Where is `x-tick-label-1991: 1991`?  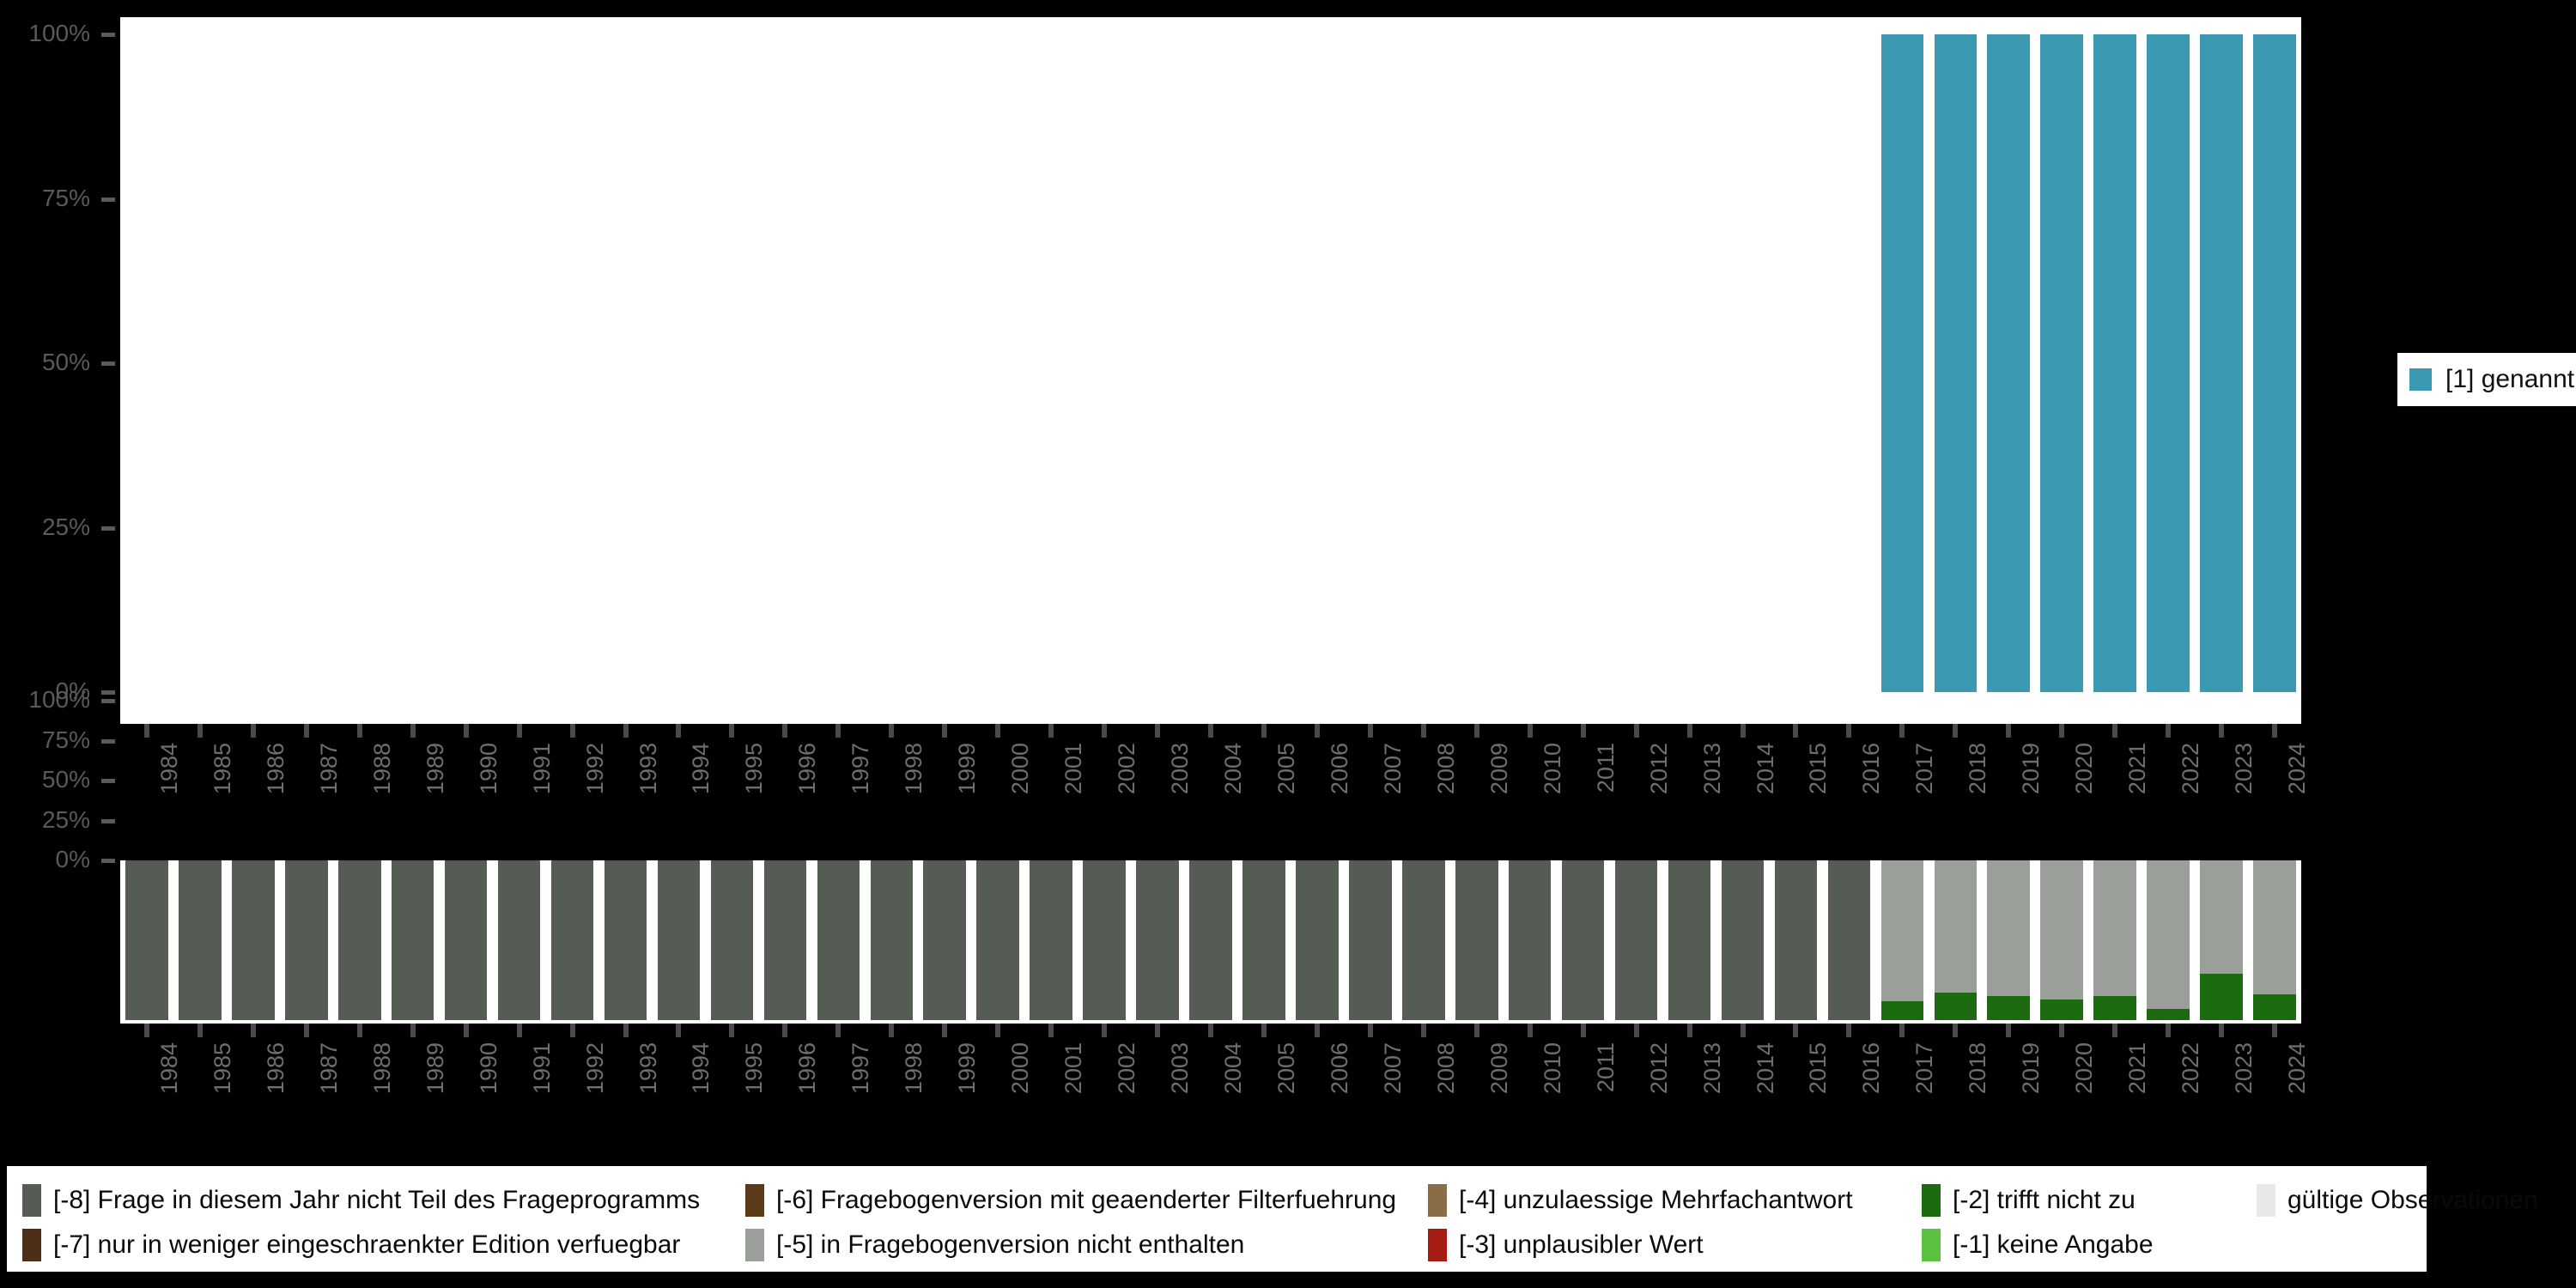 x-tick-label-1991: 1991 is located at coordinates (541, 769).